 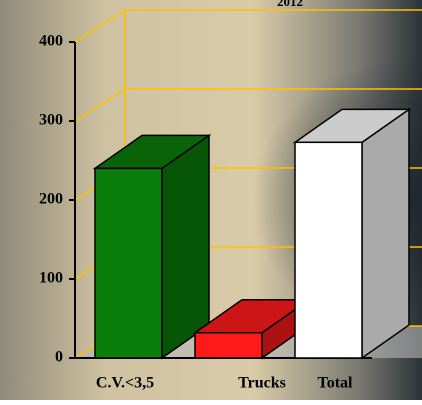 What do you see at coordinates (51, 199) in the screenshot?
I see `y-tick-label: 200` at bounding box center [51, 199].